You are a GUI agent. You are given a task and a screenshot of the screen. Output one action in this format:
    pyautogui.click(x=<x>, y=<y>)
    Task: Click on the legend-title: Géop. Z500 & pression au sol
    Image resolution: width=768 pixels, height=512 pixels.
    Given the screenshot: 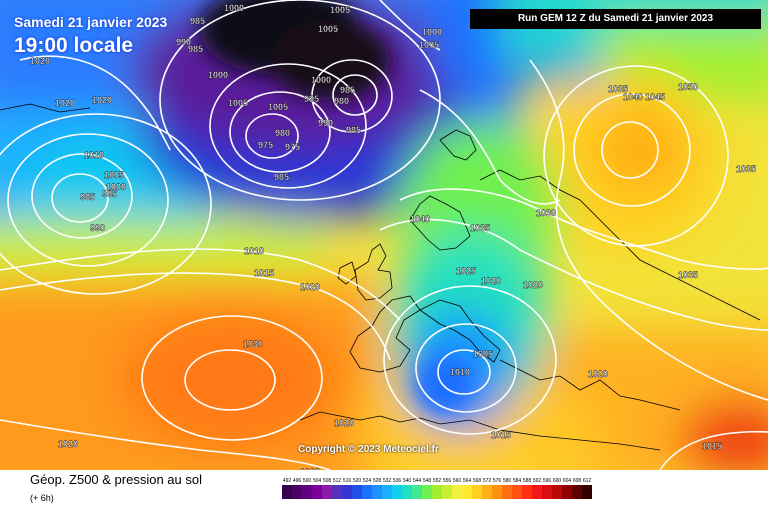 What is the action you would take?
    pyautogui.click(x=116, y=479)
    